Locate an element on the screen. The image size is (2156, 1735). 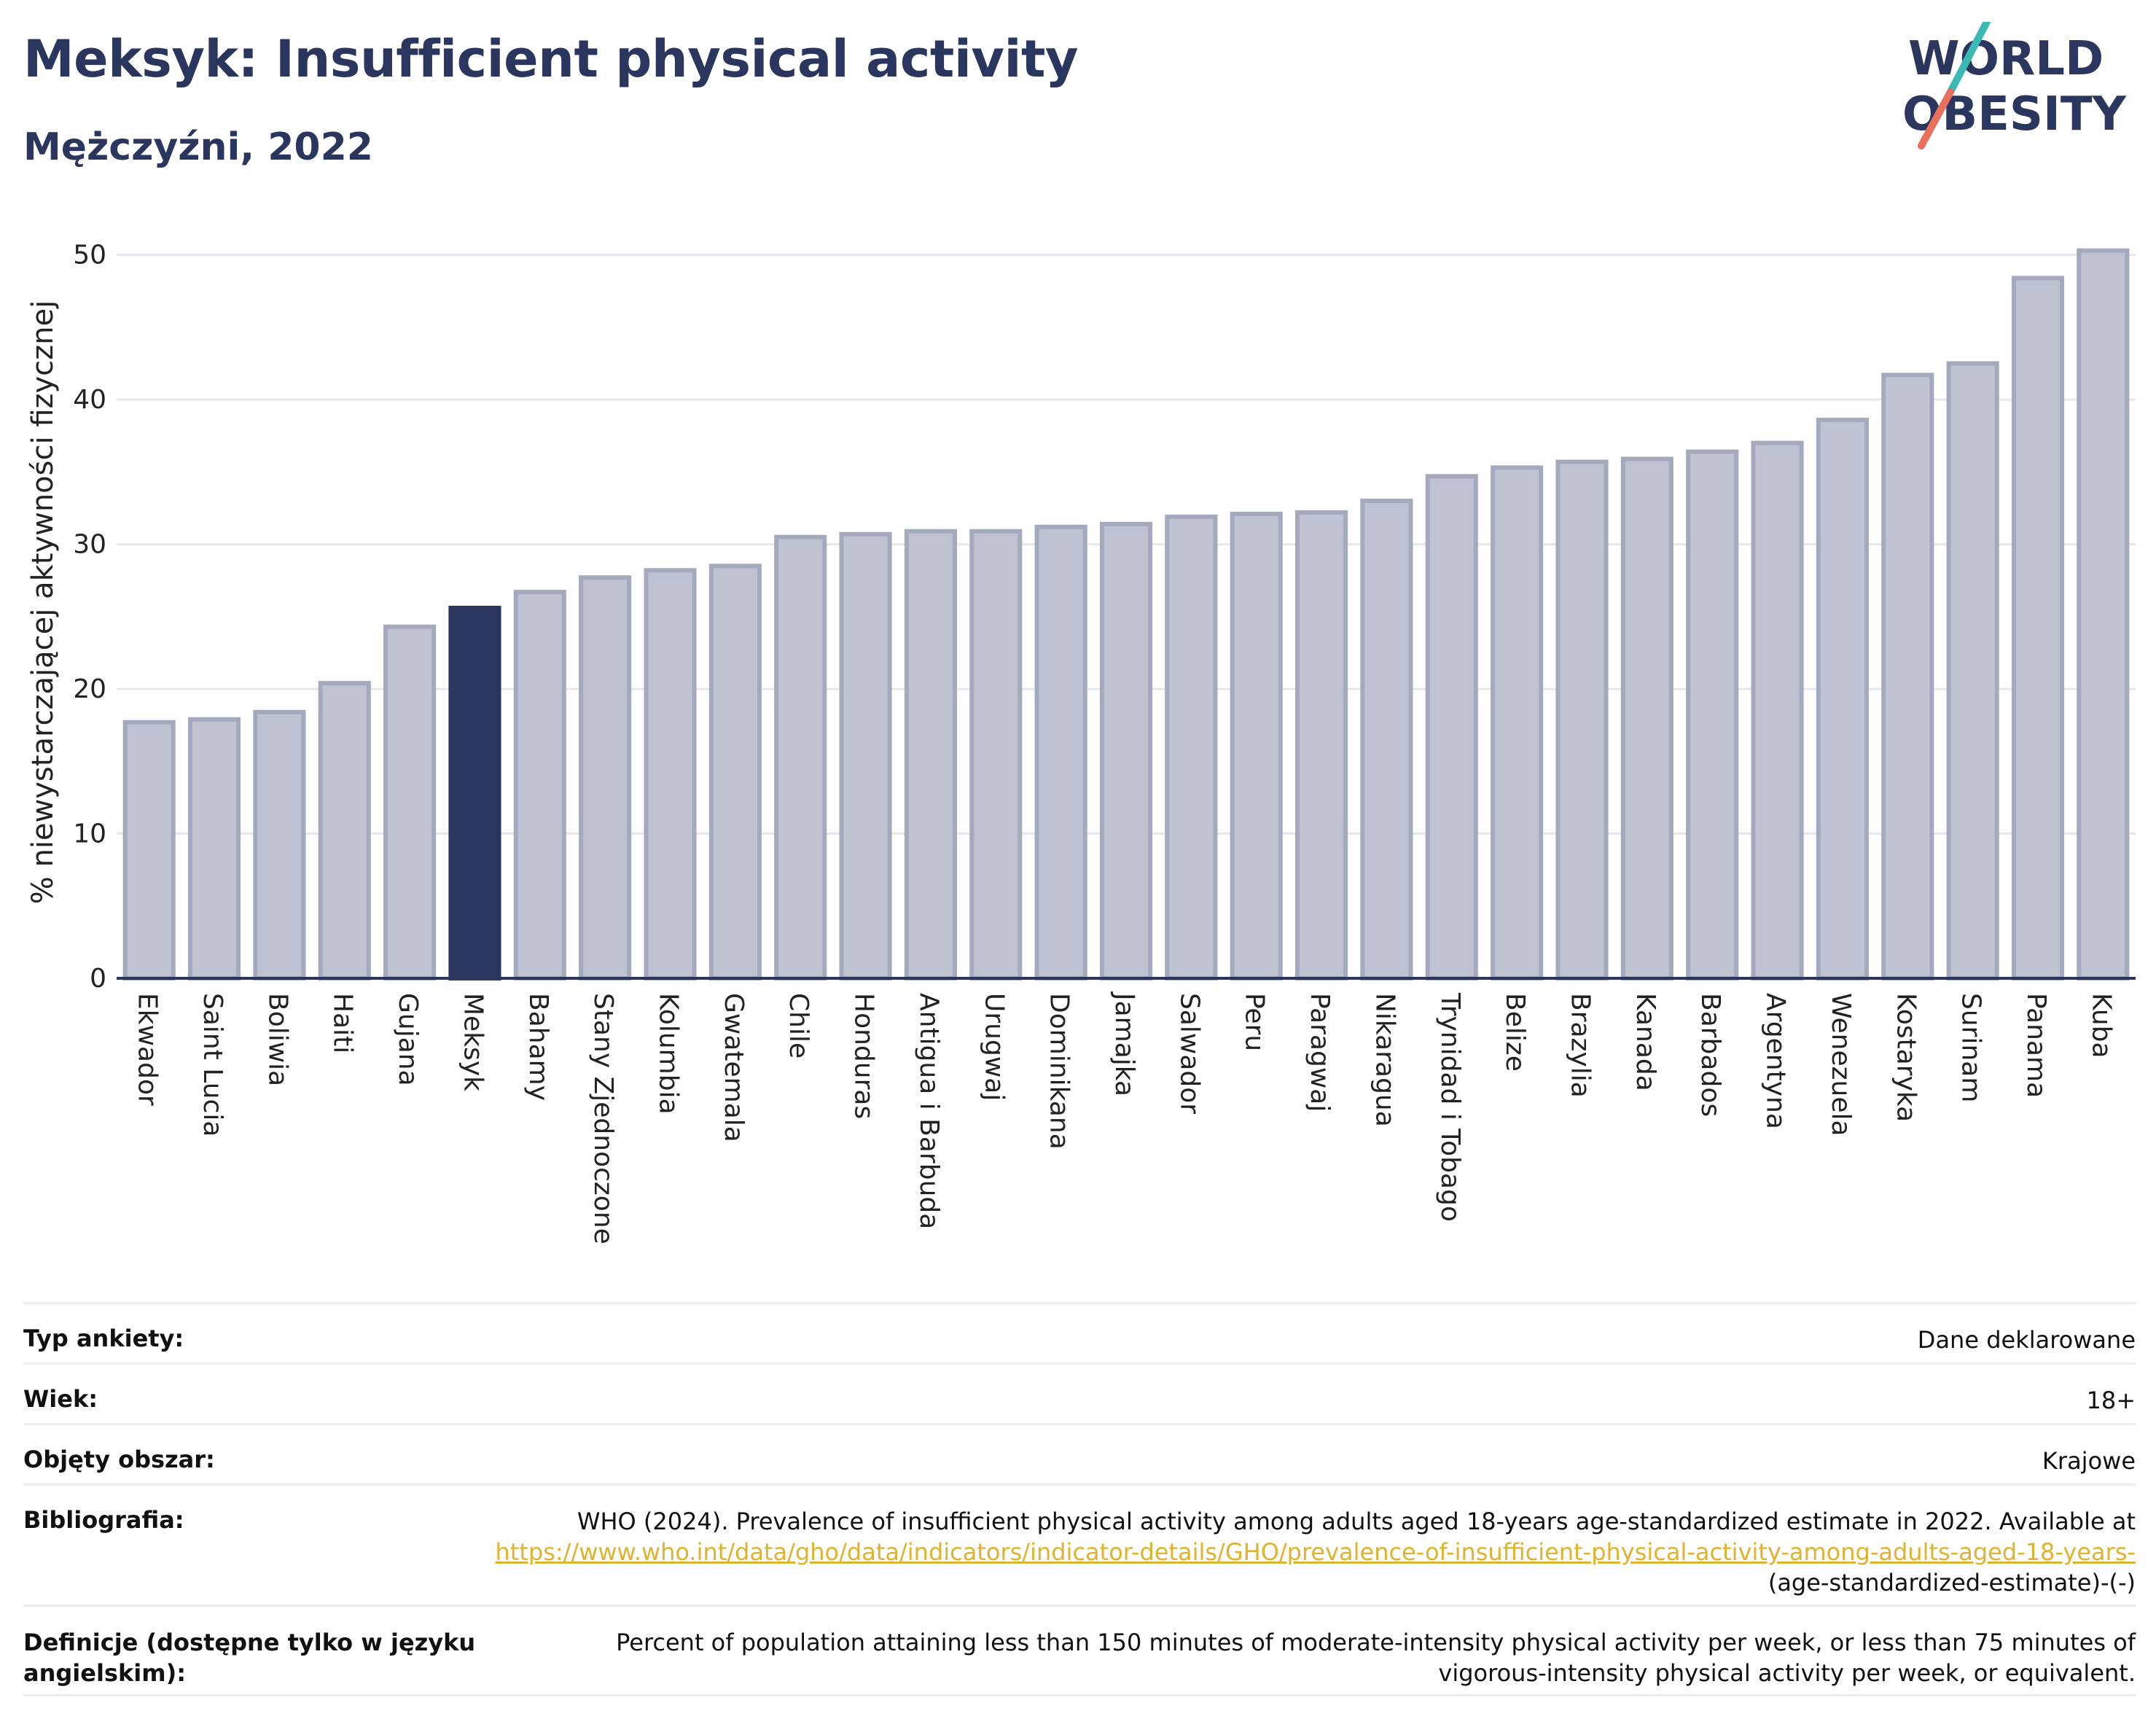
x-tick-label: Kolumbia is located at coordinates (669, 1054).